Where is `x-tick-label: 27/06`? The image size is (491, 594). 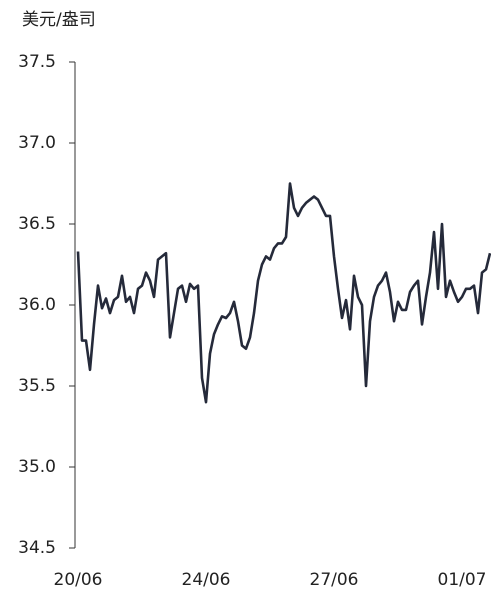
x-tick-label: 27/06 is located at coordinates (334, 580).